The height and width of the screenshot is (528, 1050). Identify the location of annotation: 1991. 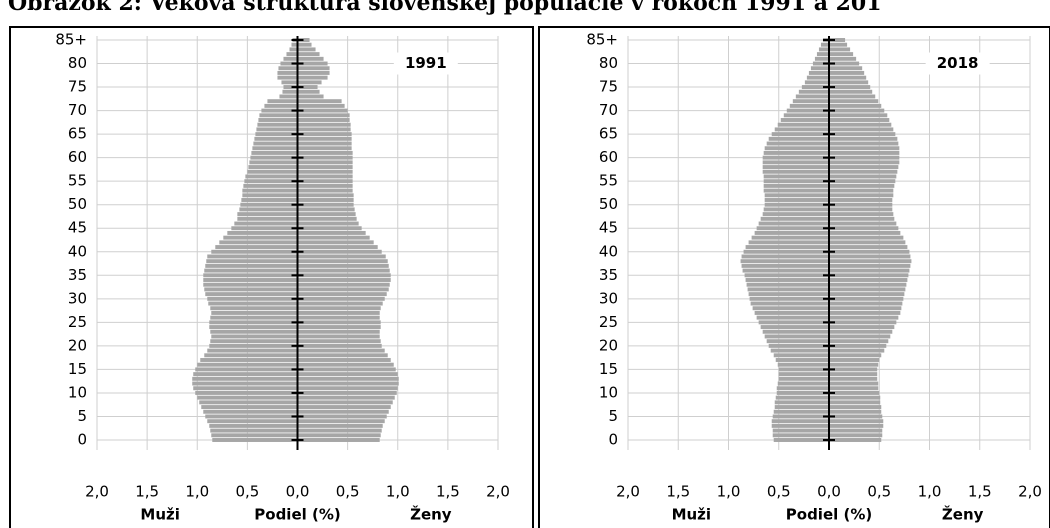
(426, 63).